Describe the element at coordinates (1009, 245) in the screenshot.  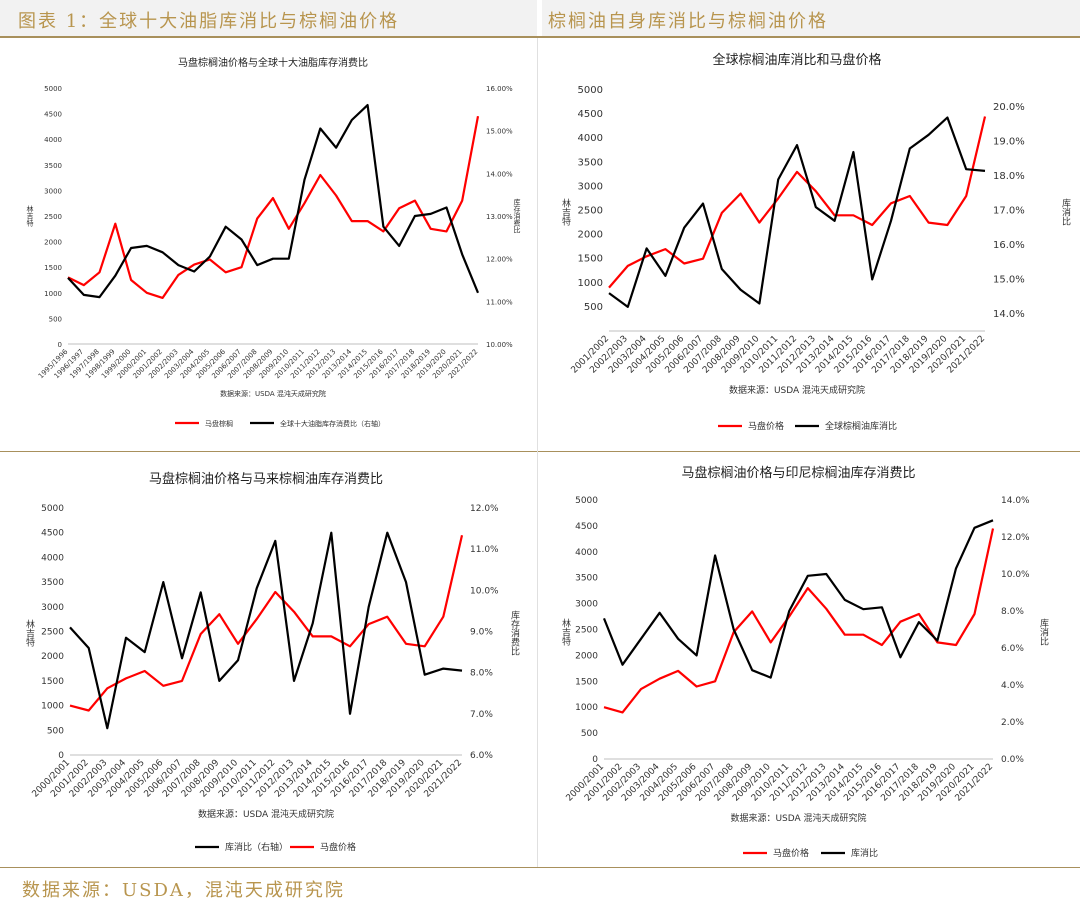
I see `y2-tick-label: 16.0%` at that location.